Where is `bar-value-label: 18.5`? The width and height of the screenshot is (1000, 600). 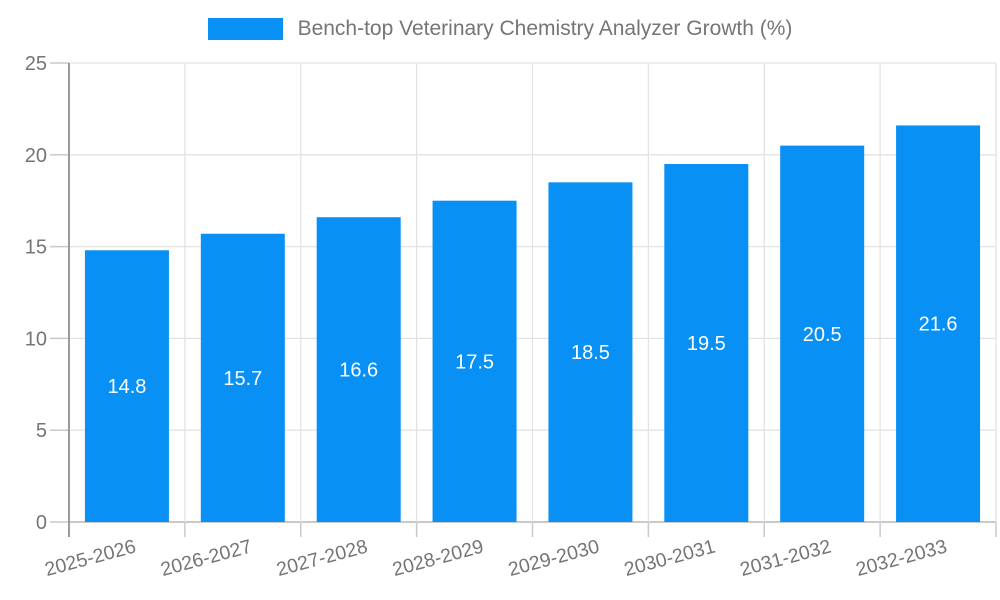
bar-value-label: 18.5 is located at coordinates (590, 353).